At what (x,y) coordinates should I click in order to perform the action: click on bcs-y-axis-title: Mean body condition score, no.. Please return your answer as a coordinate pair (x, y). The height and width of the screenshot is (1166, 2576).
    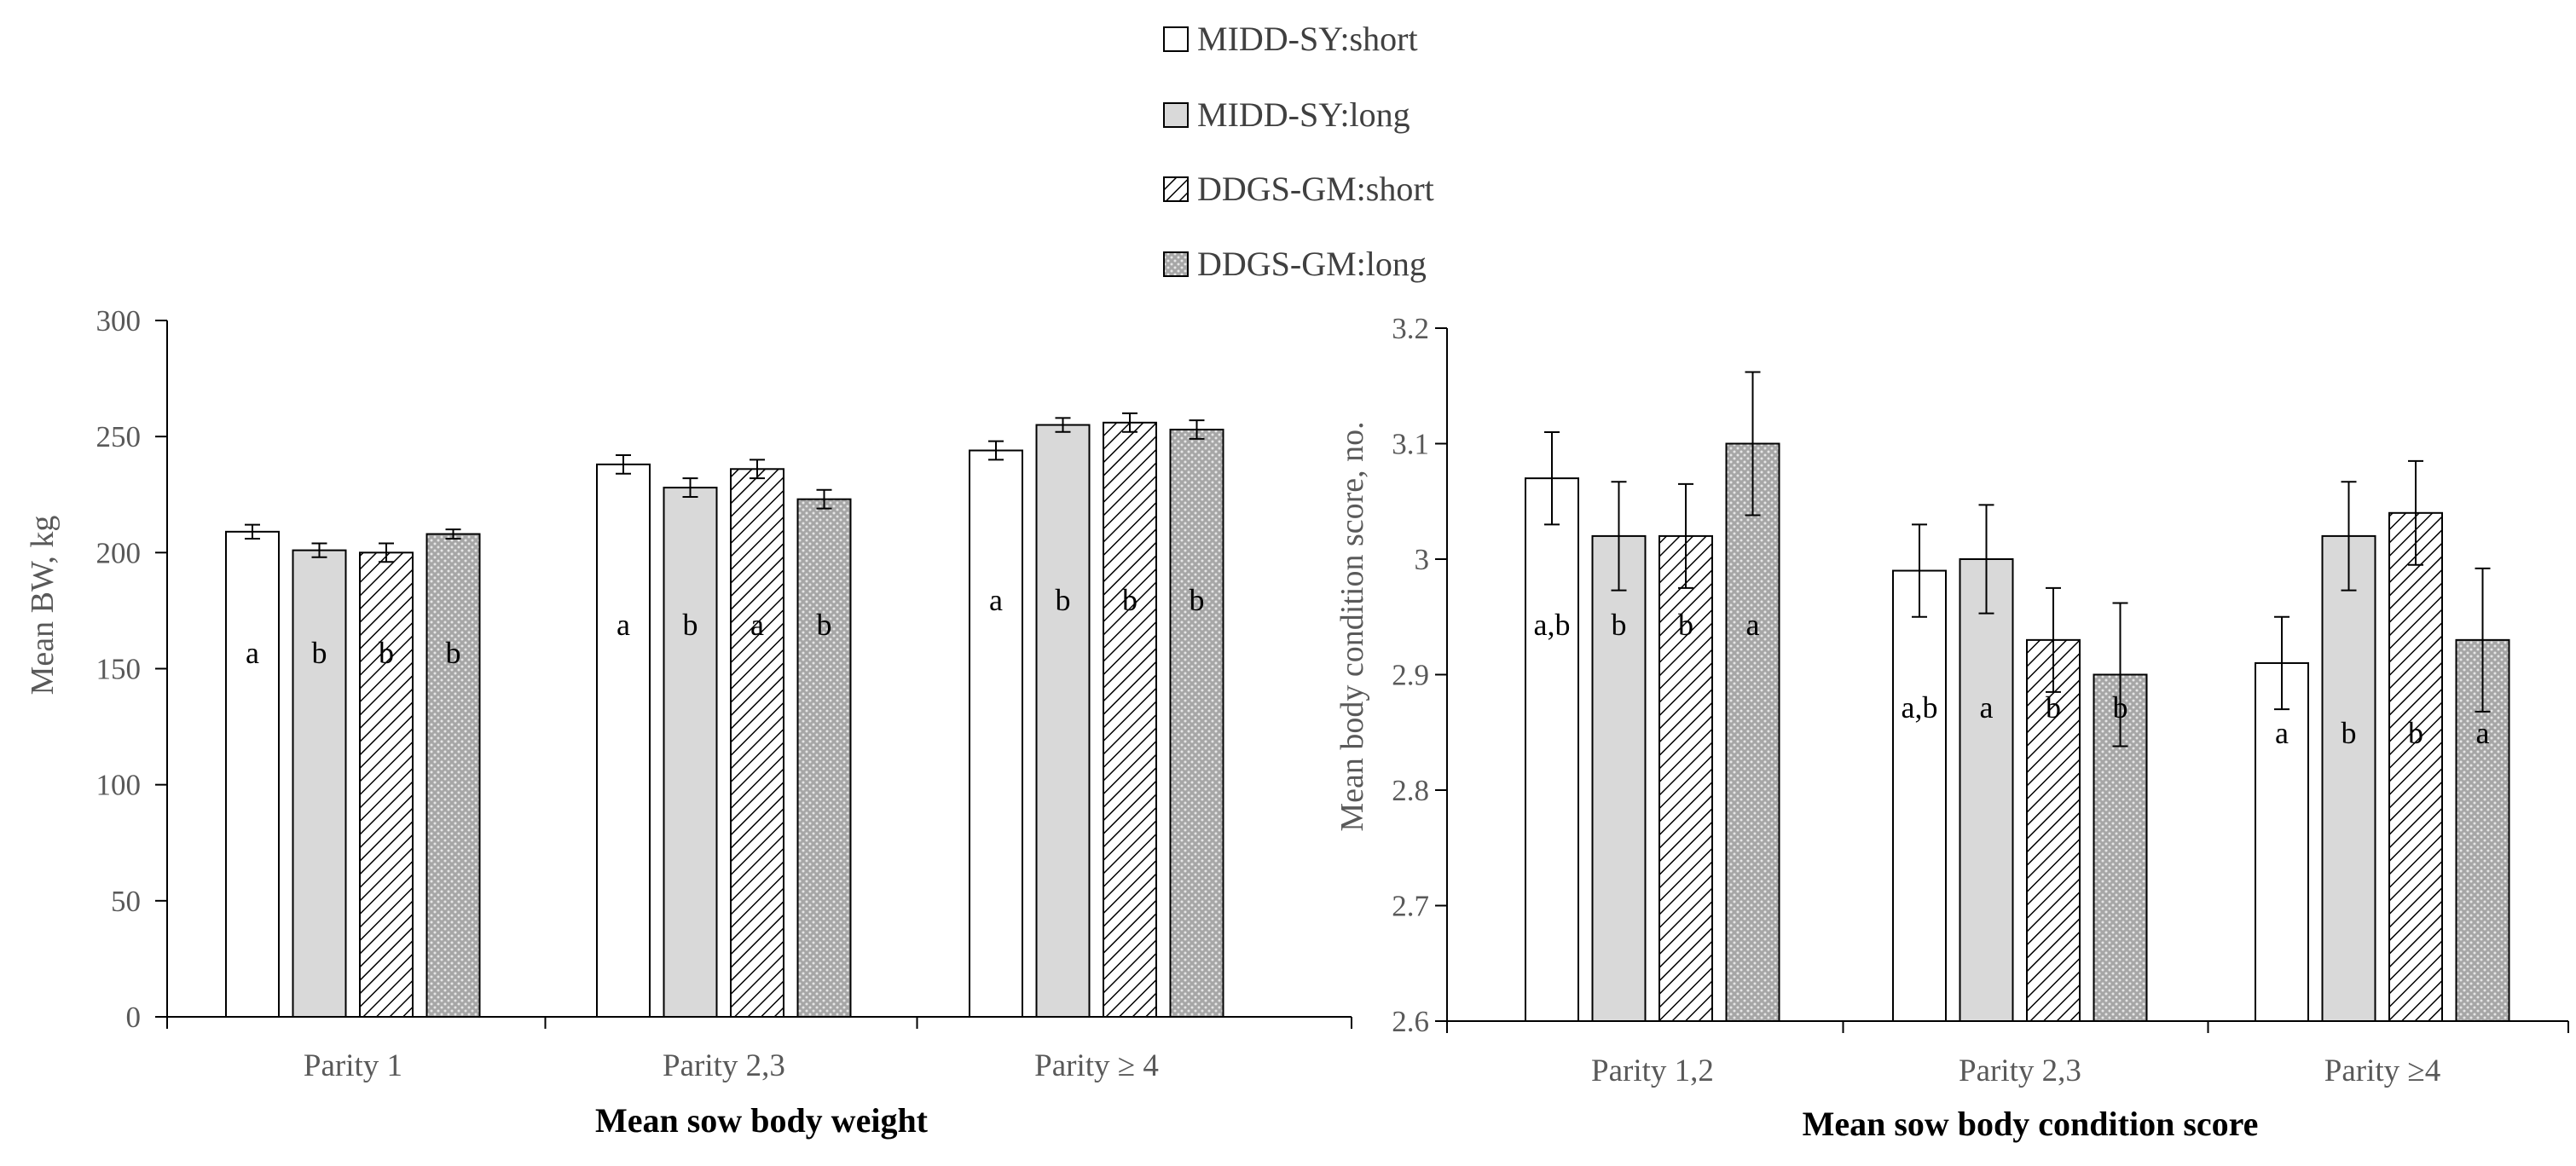
    Looking at the image, I should click on (1352, 626).